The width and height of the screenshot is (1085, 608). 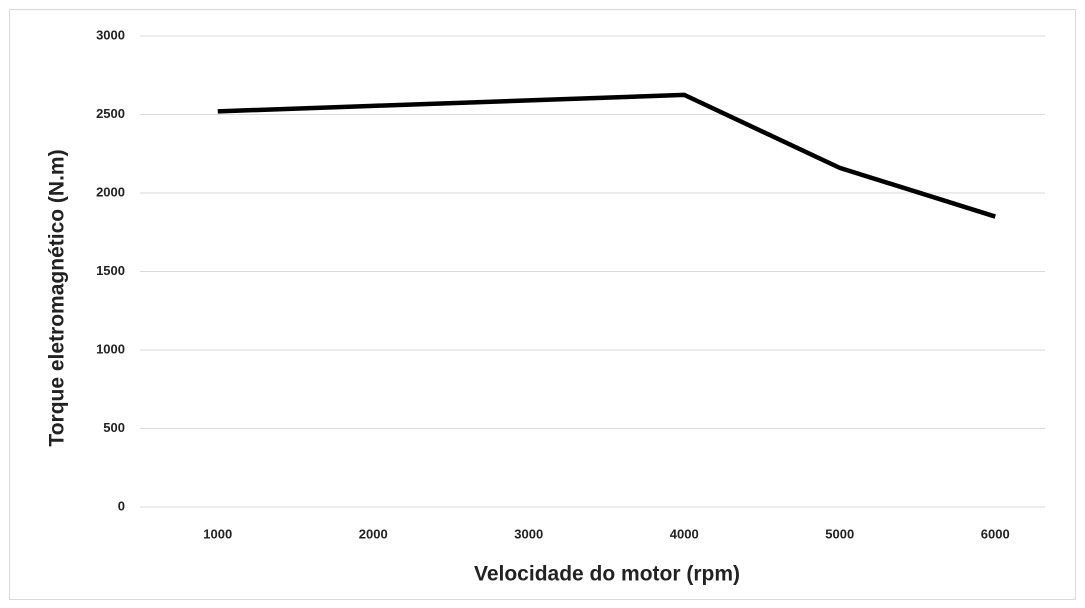 What do you see at coordinates (57, 297) in the screenshot?
I see `y-axis-title: Torque eletromagnético (N.m)` at bounding box center [57, 297].